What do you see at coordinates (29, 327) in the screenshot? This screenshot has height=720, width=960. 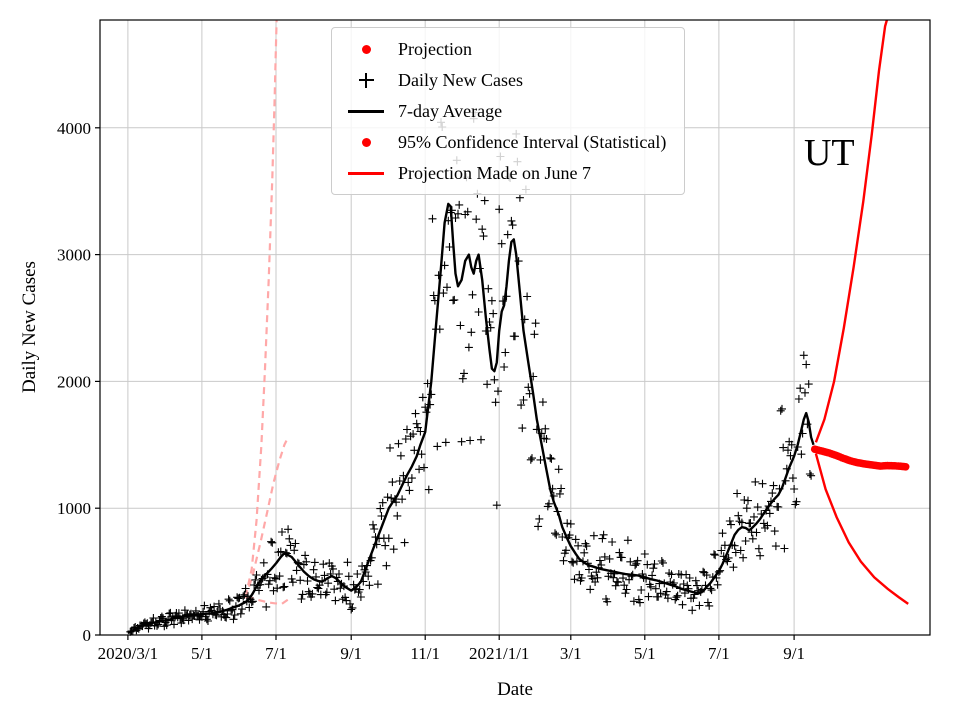 I see `y-axis-label: Daily New Cases` at bounding box center [29, 327].